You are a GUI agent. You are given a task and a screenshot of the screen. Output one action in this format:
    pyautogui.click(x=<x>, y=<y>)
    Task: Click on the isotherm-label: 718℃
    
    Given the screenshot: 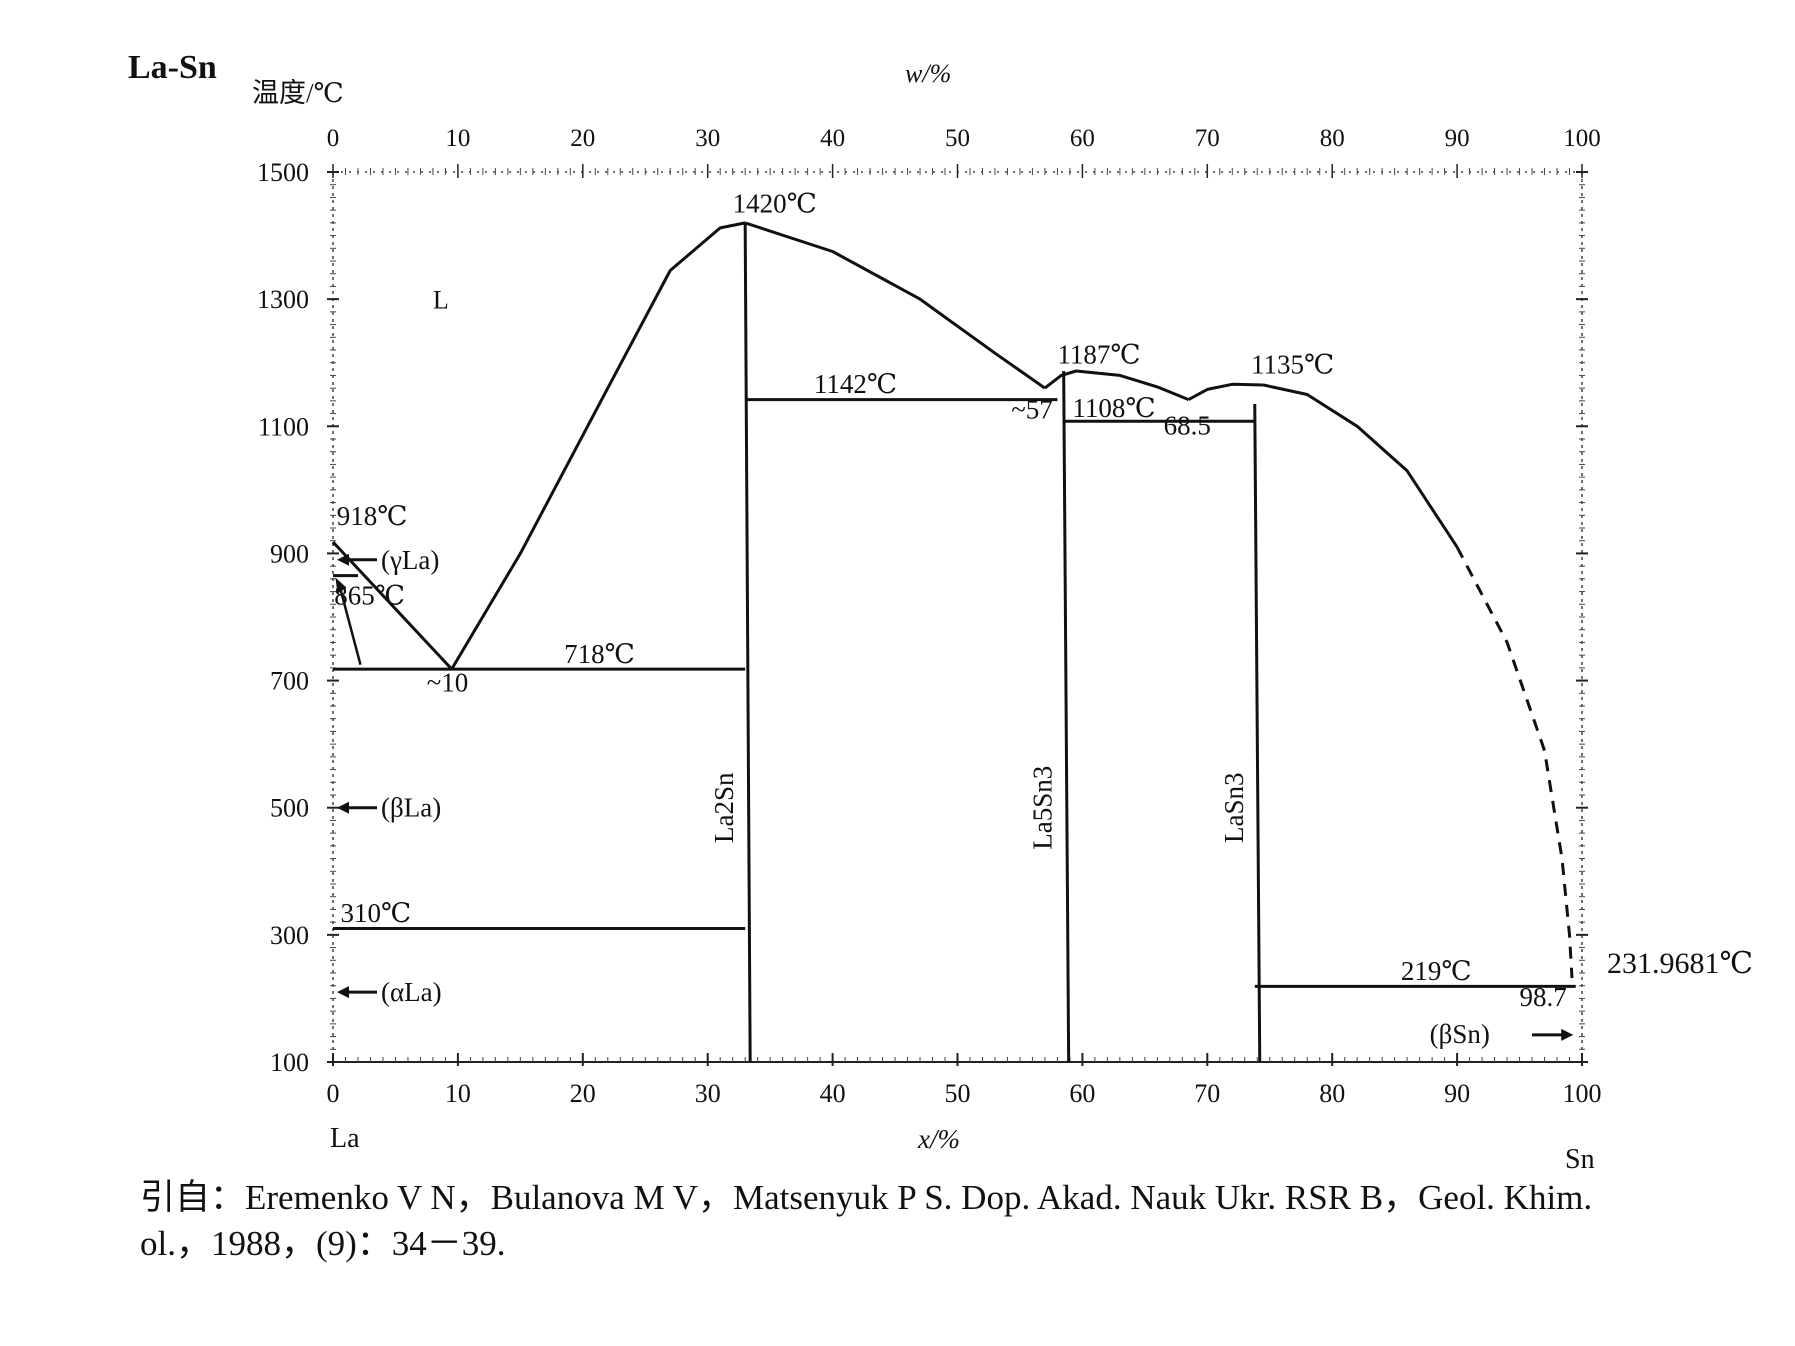 What is the action you would take?
    pyautogui.click(x=599, y=654)
    